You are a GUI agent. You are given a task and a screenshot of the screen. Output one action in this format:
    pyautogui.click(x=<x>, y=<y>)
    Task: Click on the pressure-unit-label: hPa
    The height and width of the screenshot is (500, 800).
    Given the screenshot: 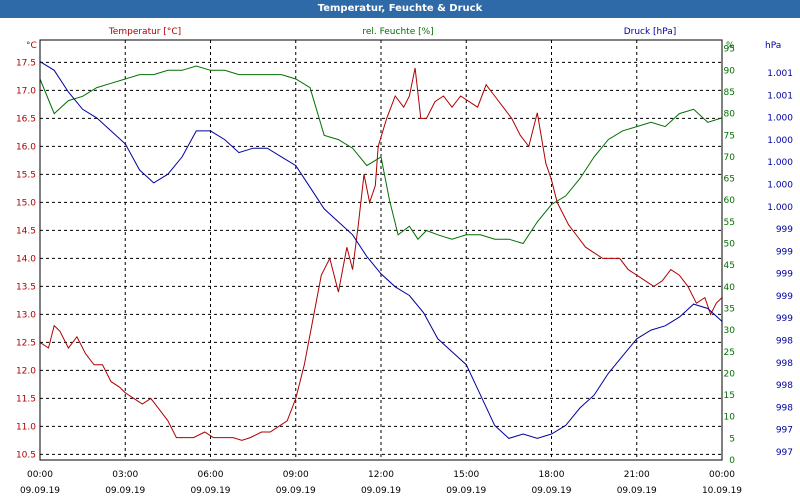 What is the action you would take?
    pyautogui.click(x=773, y=46)
    